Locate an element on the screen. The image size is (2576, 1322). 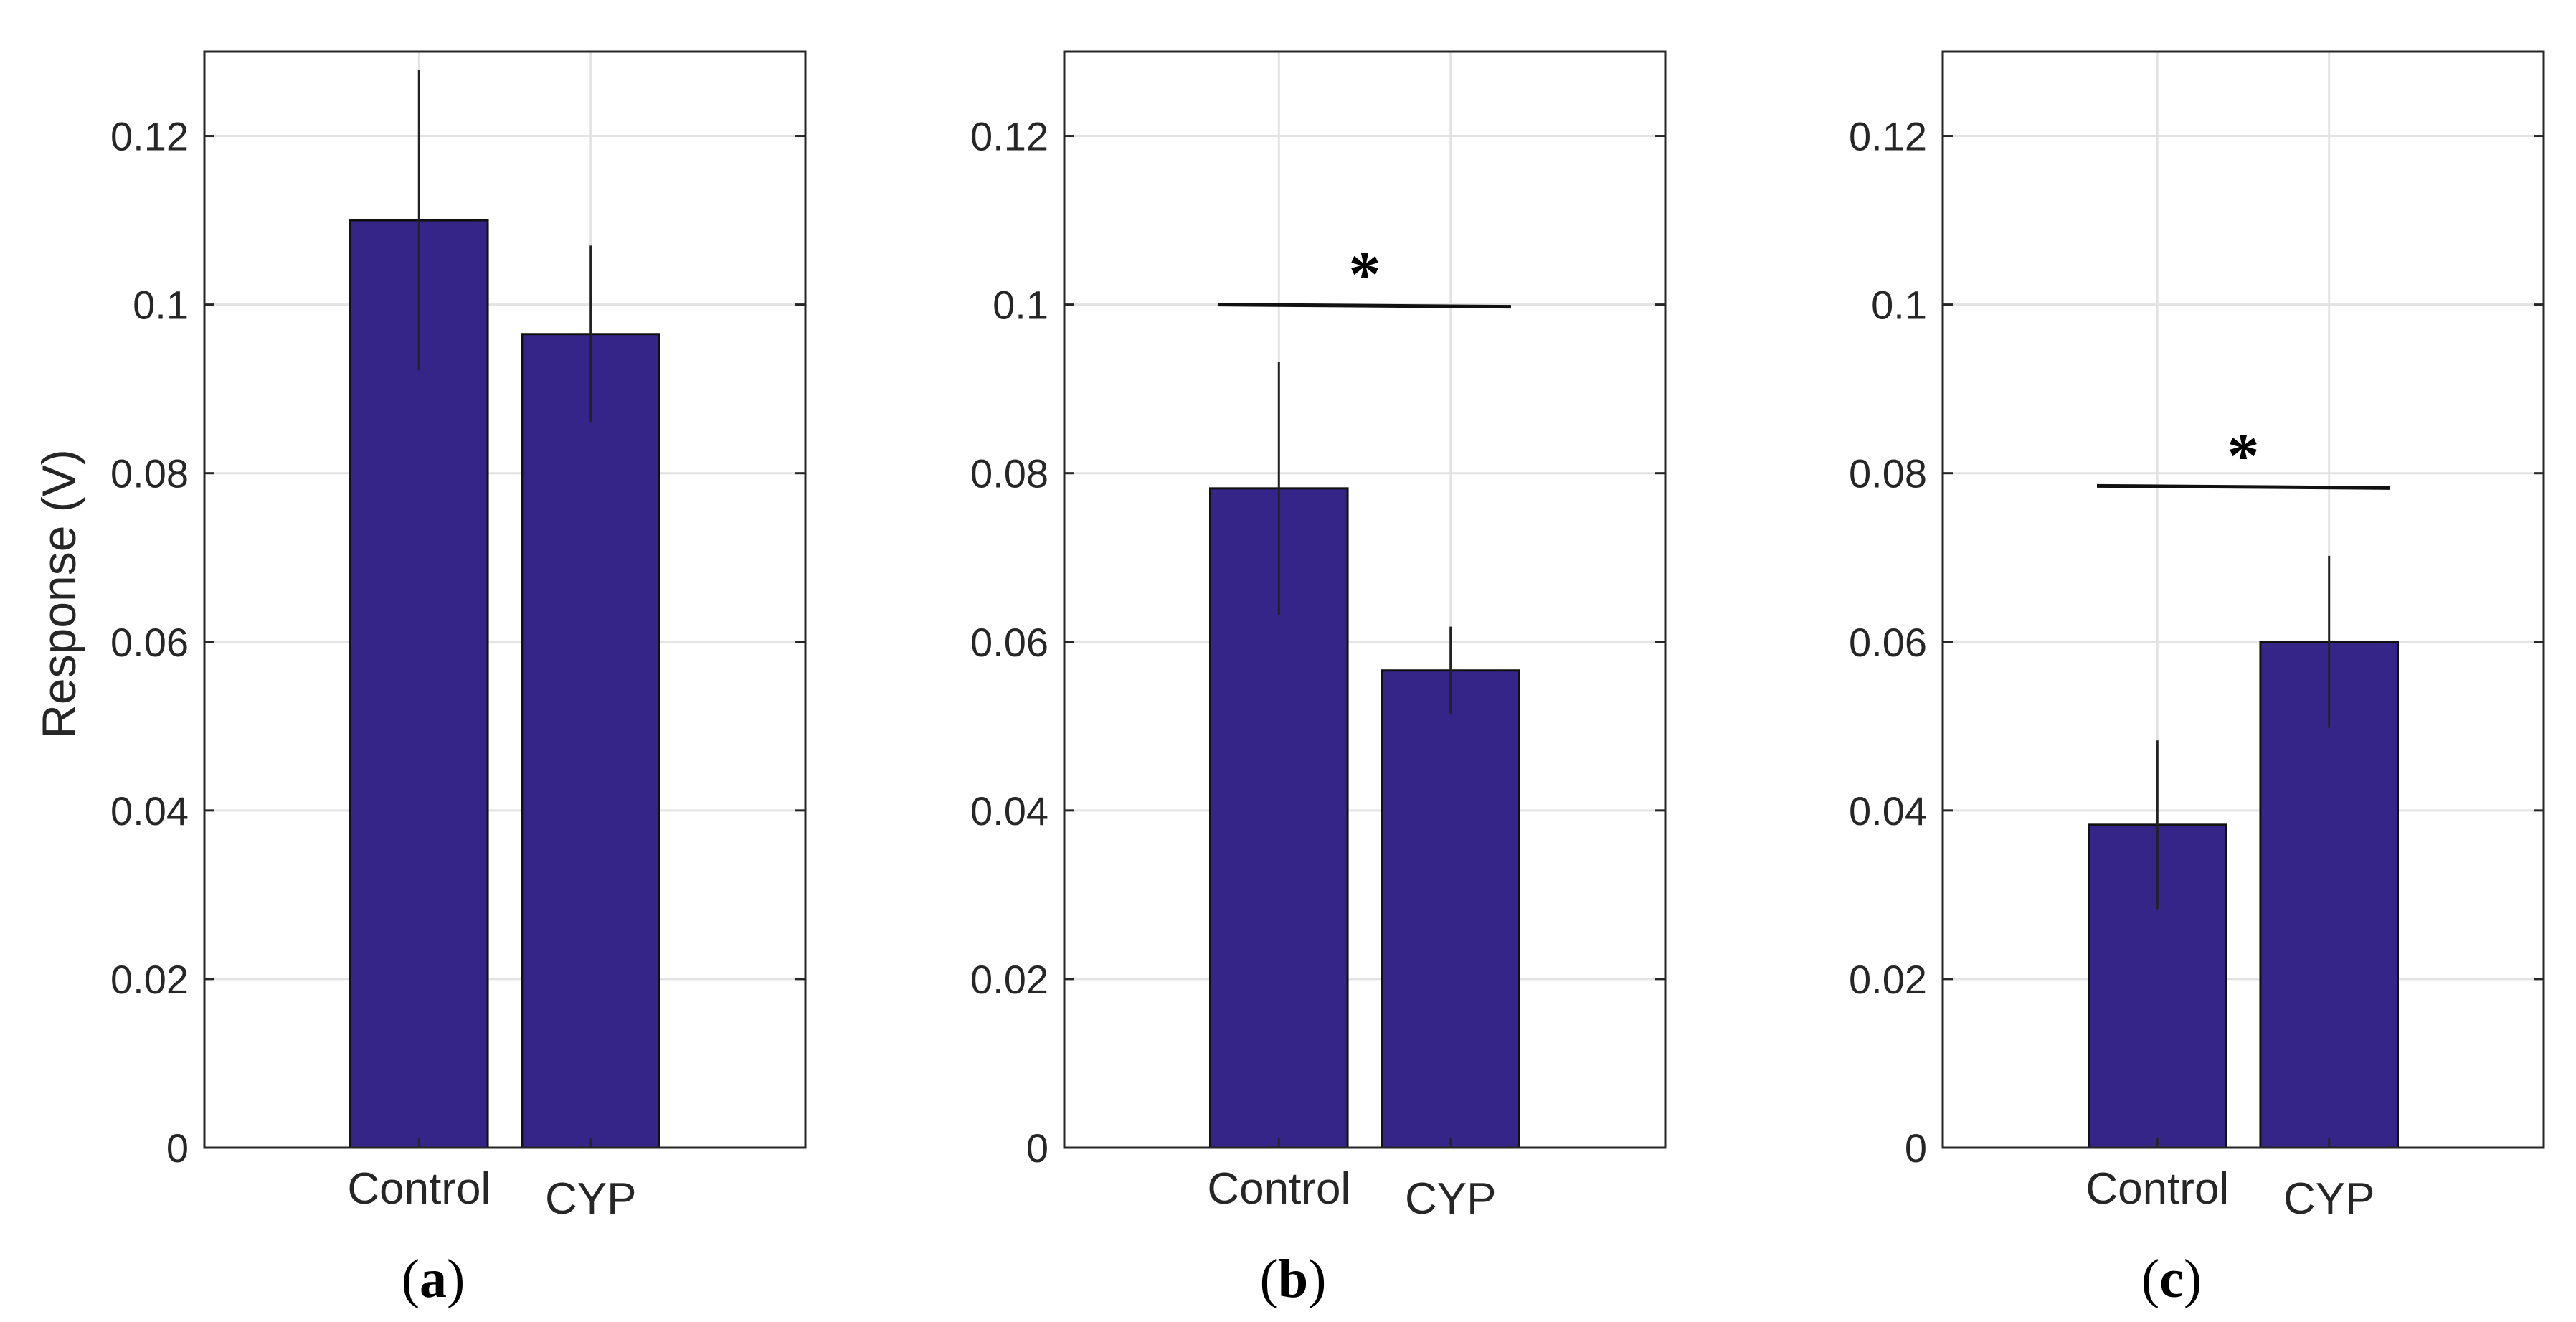
panel-label: (a) is located at coordinates (433, 1279).